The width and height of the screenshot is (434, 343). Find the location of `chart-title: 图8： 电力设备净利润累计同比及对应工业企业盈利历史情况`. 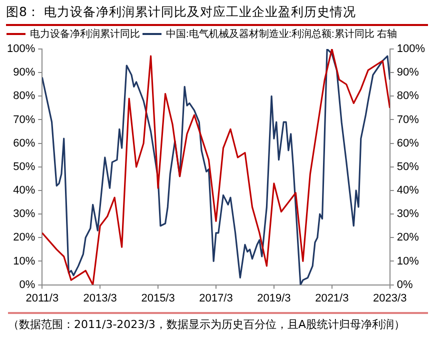

chart-title: 图8： 电力设备净利润累计同比及对应工业企业盈利历史情况 is located at coordinates (217, 15).